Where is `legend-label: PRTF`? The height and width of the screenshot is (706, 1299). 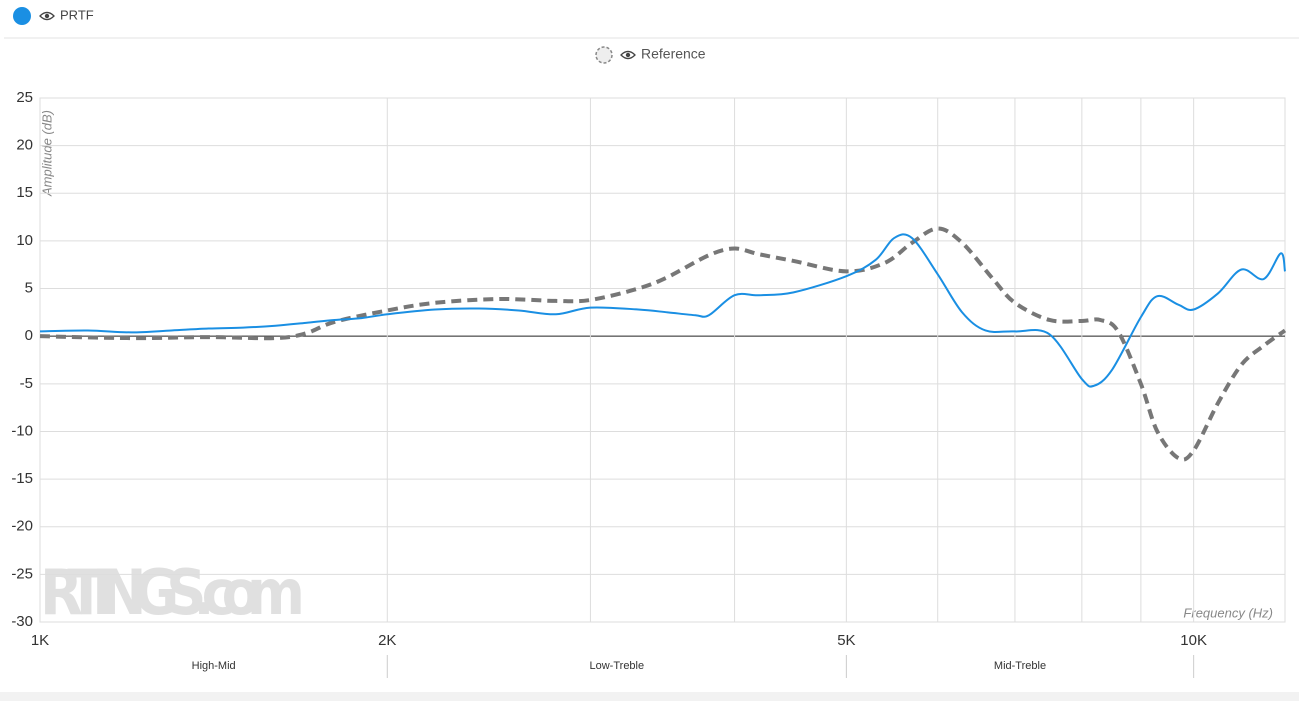 legend-label: PRTF is located at coordinates (77, 14).